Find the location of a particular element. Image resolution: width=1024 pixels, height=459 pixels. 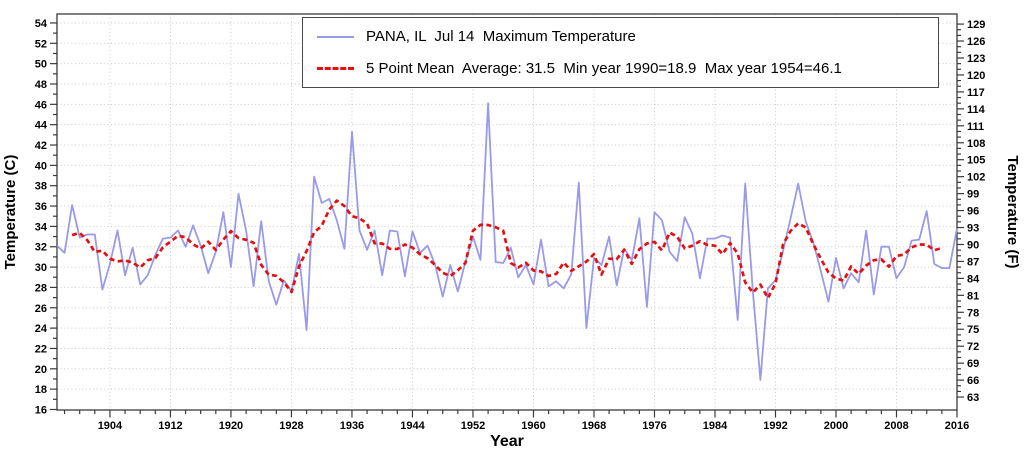

legend-line-sample-red-dashed is located at coordinates (335, 68).